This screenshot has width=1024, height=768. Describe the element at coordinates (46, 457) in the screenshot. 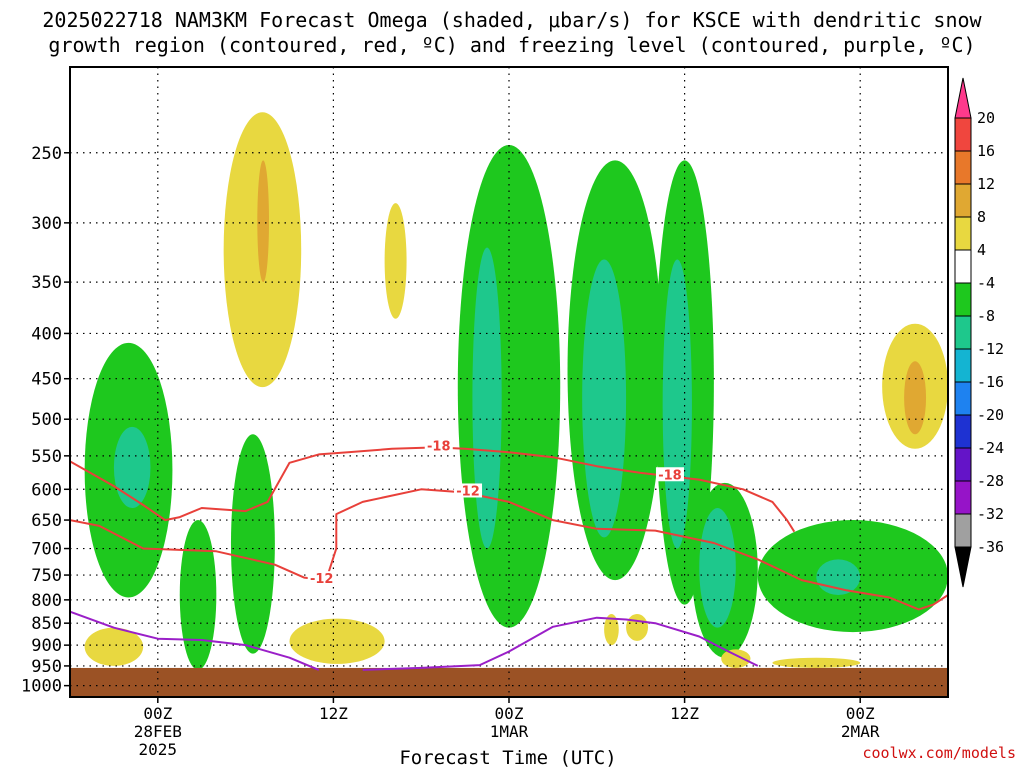

I see `y-tick-label: 550` at that location.